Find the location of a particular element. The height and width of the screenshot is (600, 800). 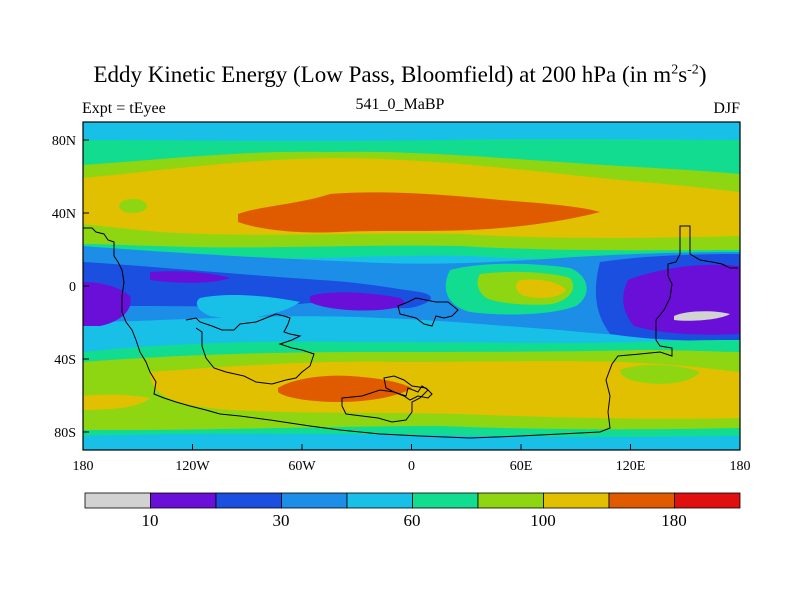

outline-africa is located at coordinates (250, 349).